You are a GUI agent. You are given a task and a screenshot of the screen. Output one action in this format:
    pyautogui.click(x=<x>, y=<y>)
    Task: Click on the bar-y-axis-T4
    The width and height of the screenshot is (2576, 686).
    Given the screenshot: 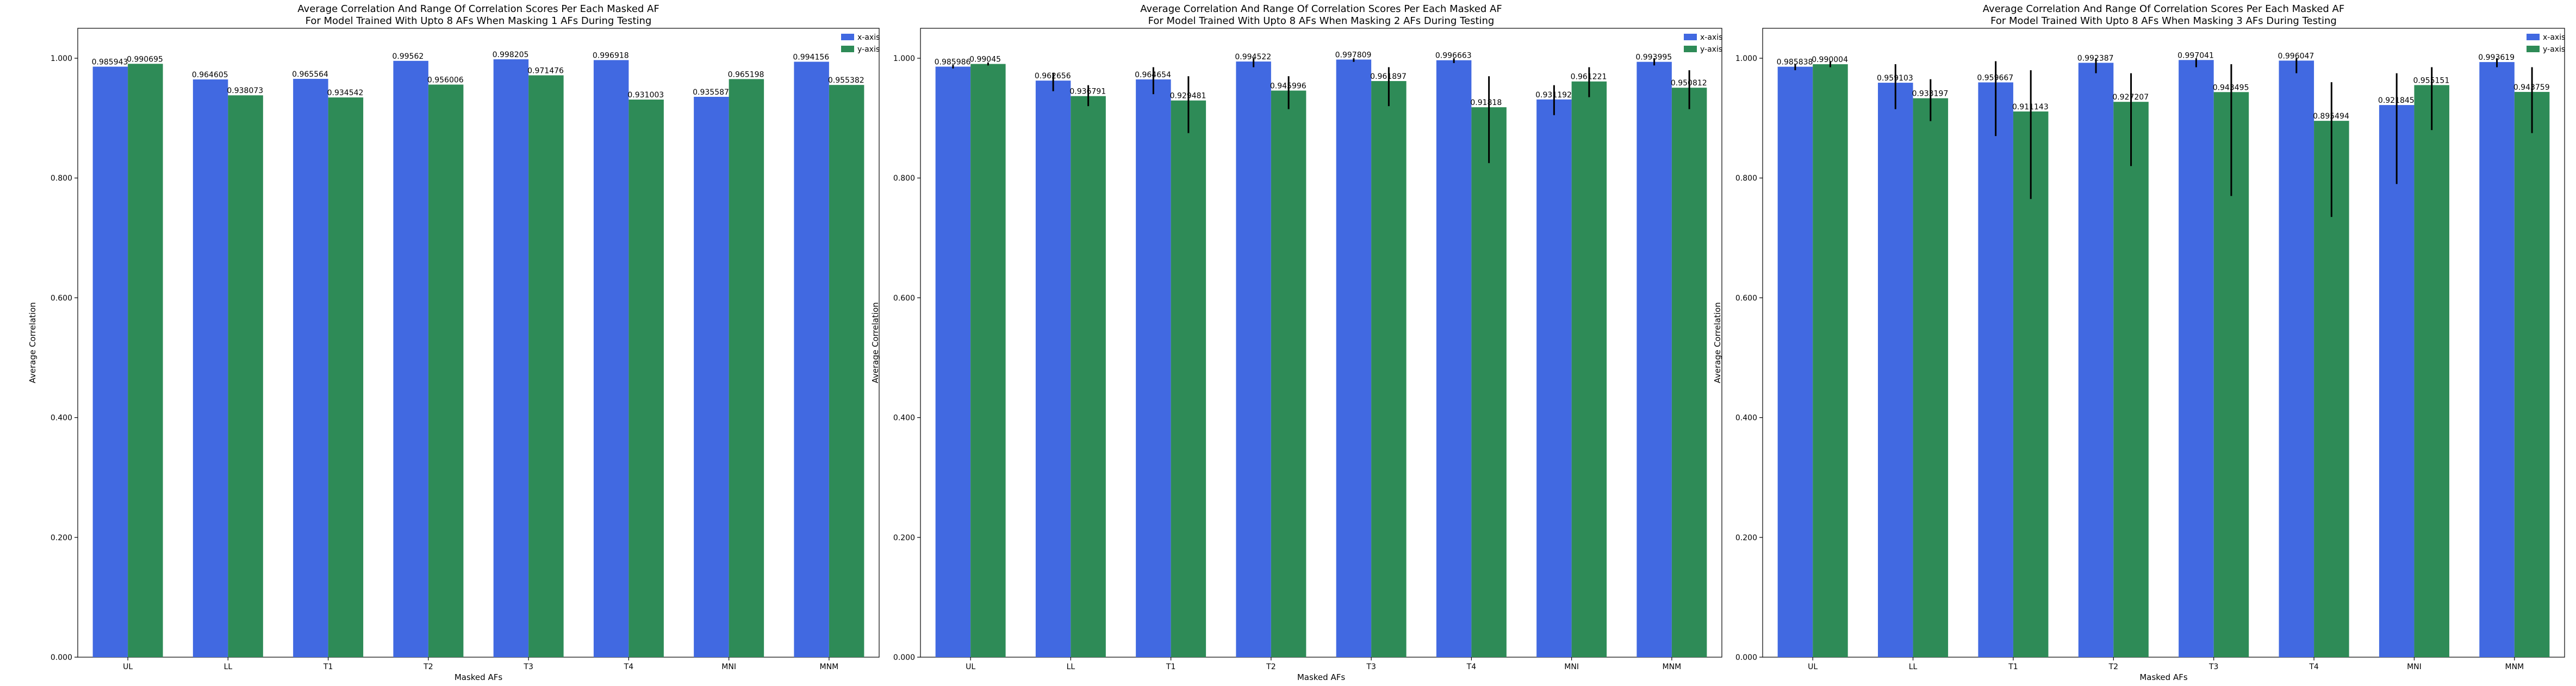 What is the action you would take?
    pyautogui.click(x=1489, y=382)
    